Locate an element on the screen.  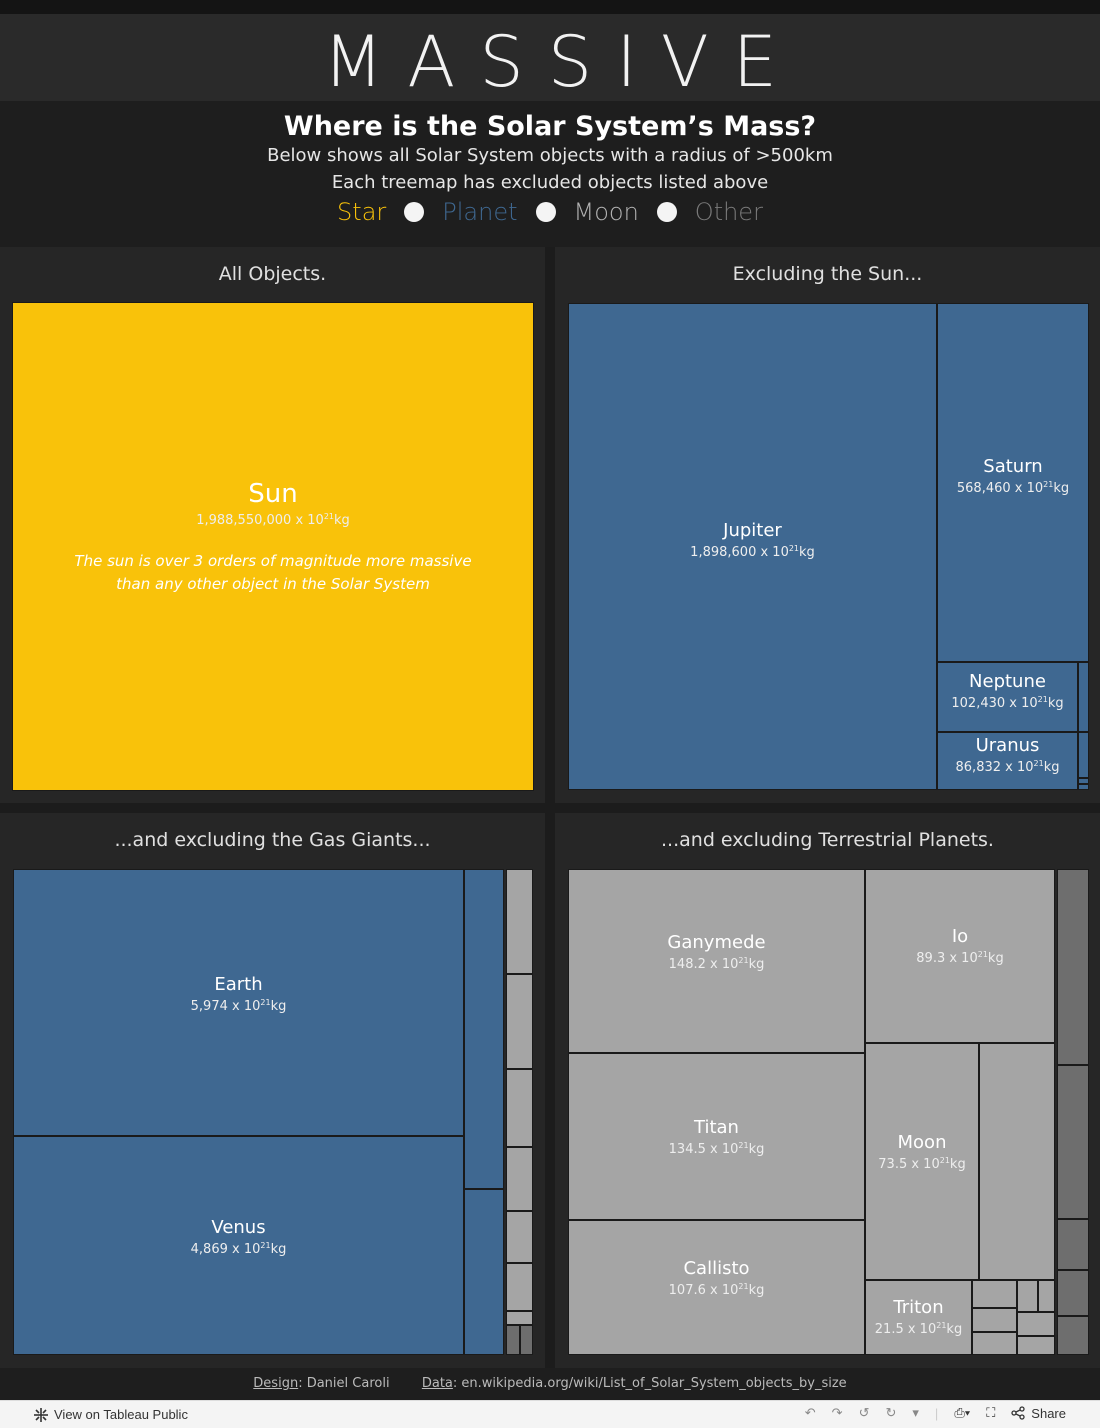
panel-title: All Objects. is located at coordinates (272, 274).